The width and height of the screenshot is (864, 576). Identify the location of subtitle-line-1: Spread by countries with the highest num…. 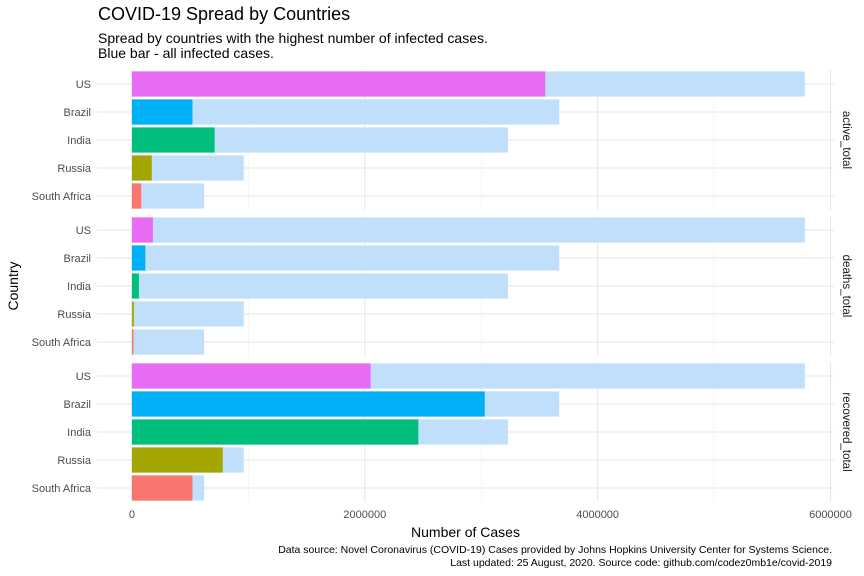
(293, 38).